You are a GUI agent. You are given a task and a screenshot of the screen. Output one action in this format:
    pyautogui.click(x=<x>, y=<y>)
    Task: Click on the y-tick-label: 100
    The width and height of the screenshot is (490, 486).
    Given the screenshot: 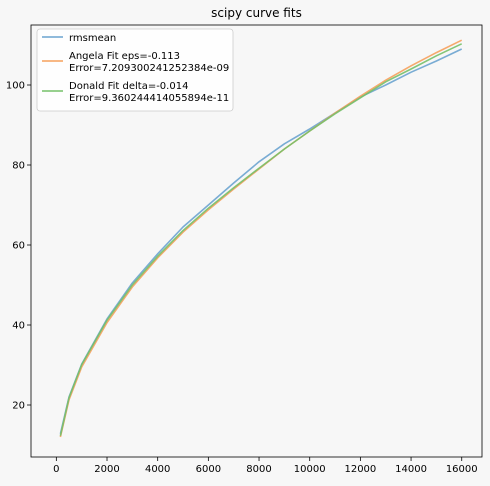 What is the action you would take?
    pyautogui.click(x=15, y=86)
    